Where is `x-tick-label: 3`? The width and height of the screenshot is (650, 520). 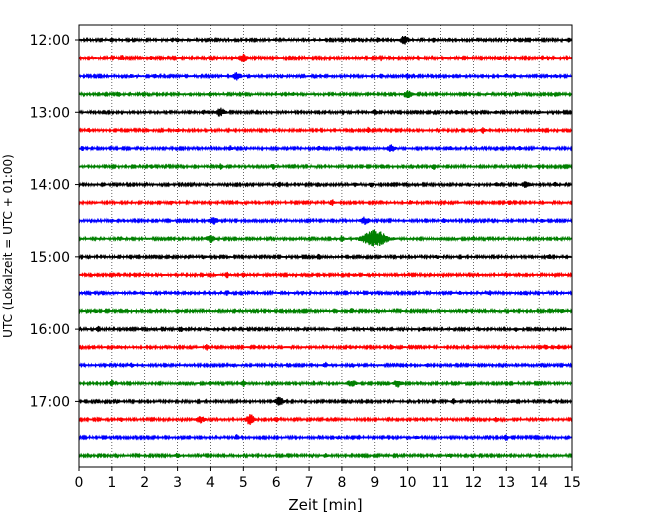 x-tick-label: 3 is located at coordinates (177, 483).